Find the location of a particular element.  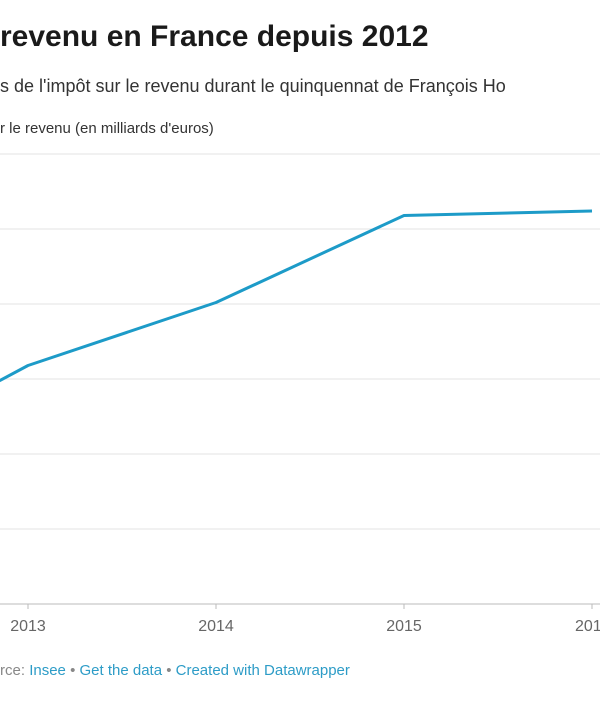

x-tick-label: 2015 is located at coordinates (404, 626).